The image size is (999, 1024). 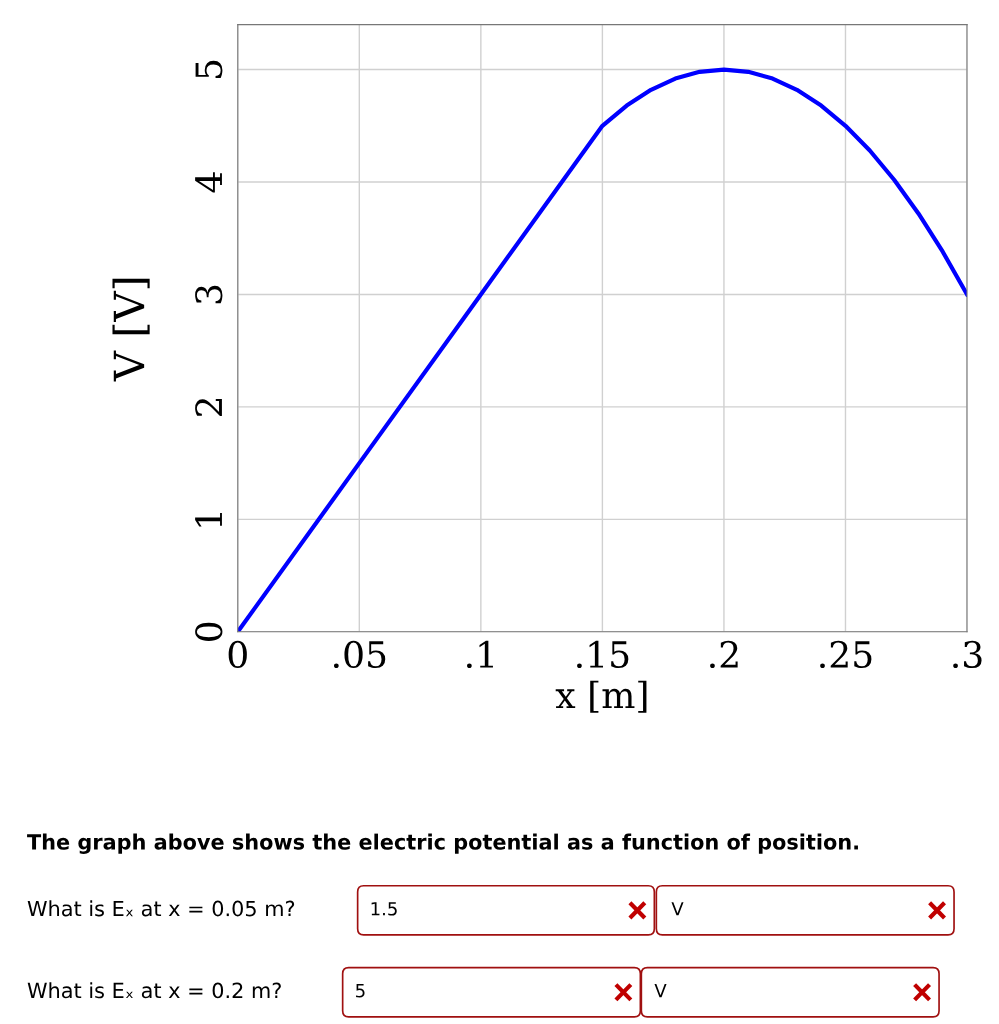 What do you see at coordinates (208, 520) in the screenshot?
I see `y-tick-label: 1` at bounding box center [208, 520].